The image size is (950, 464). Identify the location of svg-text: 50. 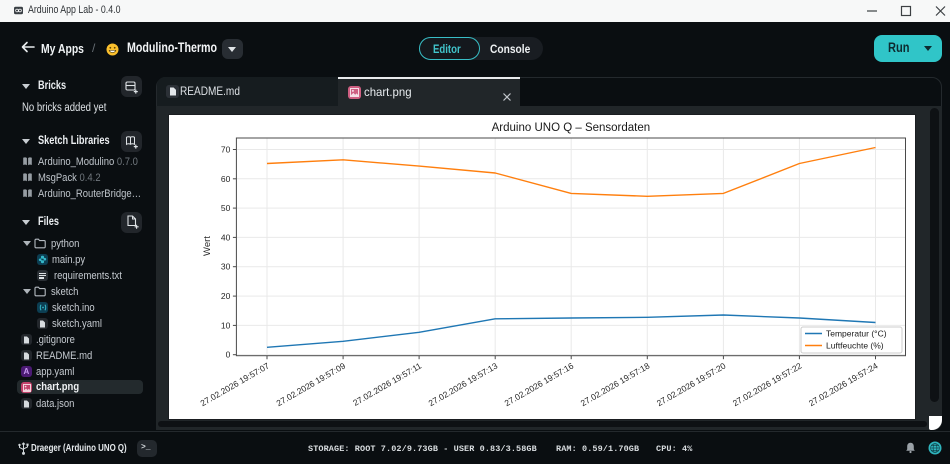
(226, 208).